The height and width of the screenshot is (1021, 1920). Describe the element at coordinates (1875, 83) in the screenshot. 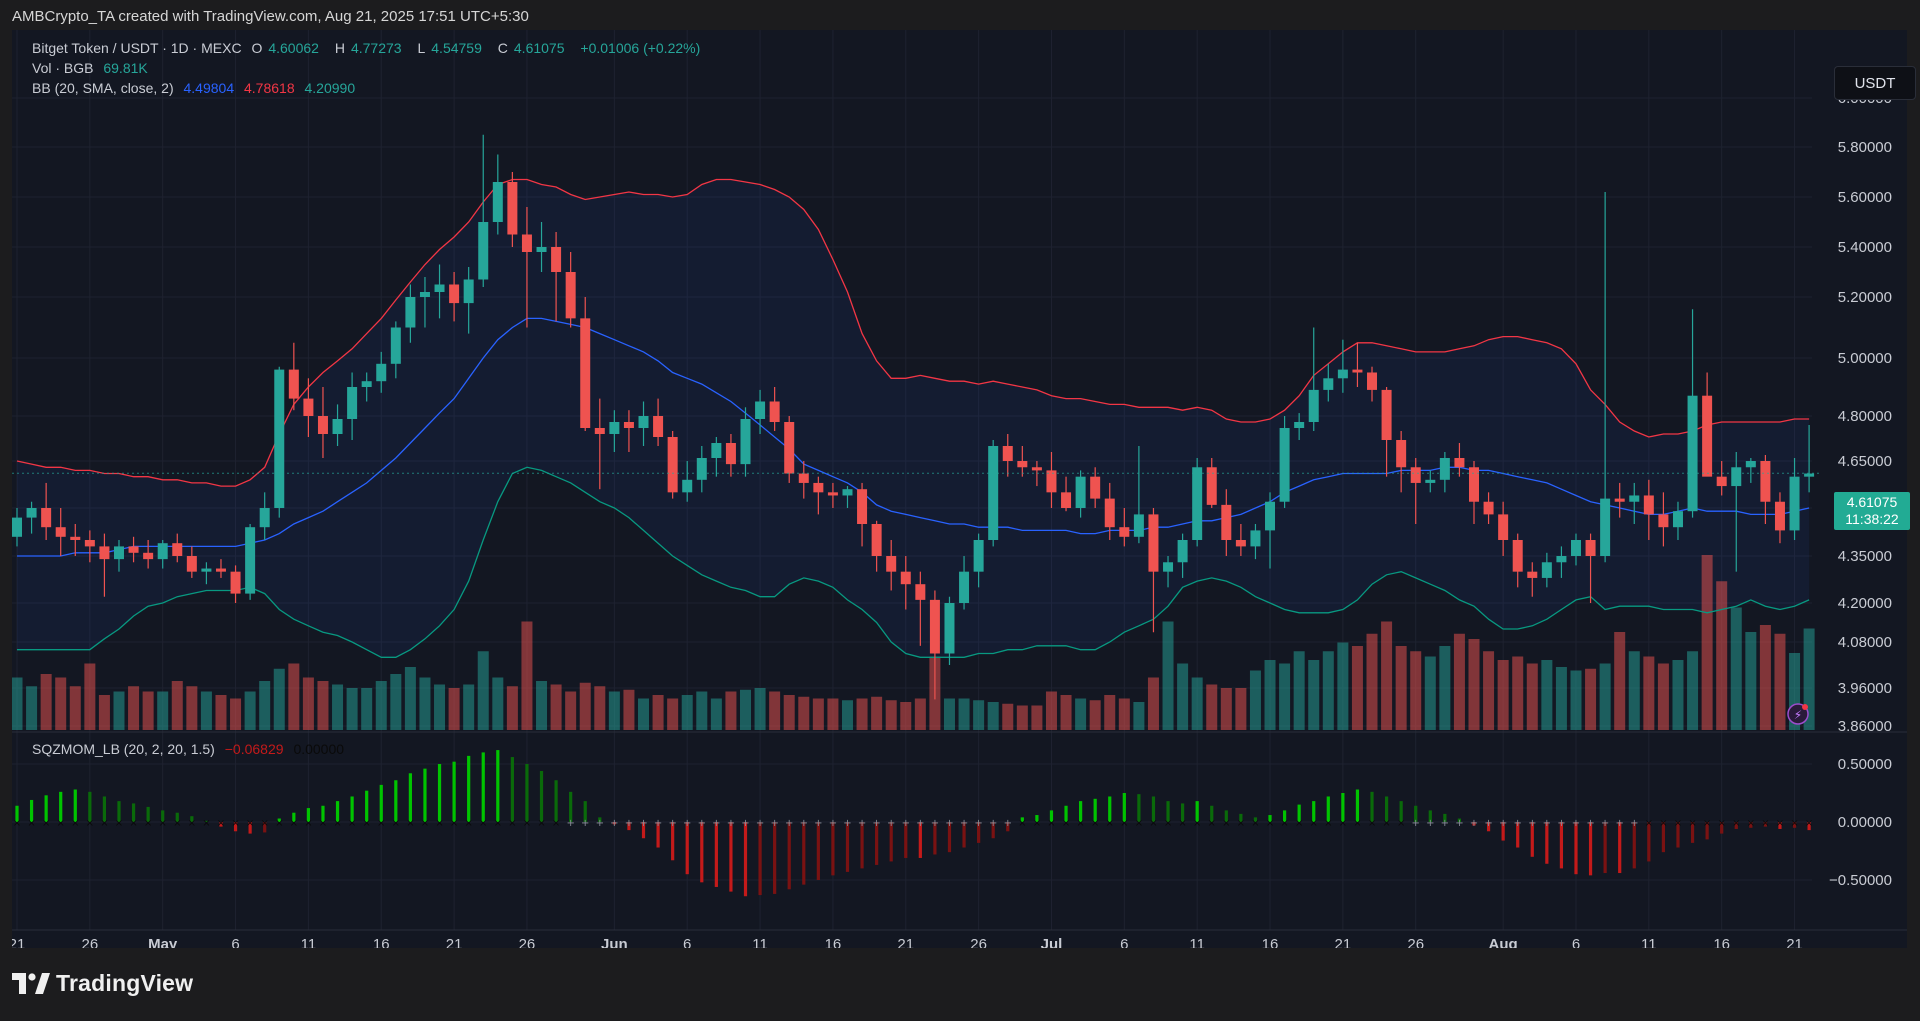

I see `currency-button: USDT` at that location.